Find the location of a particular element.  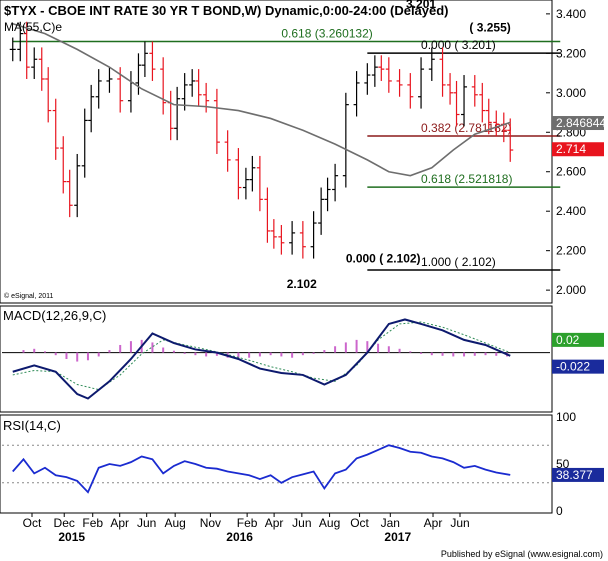

fib-level-label: 0.000 ( 3.201) is located at coordinates (458, 45).